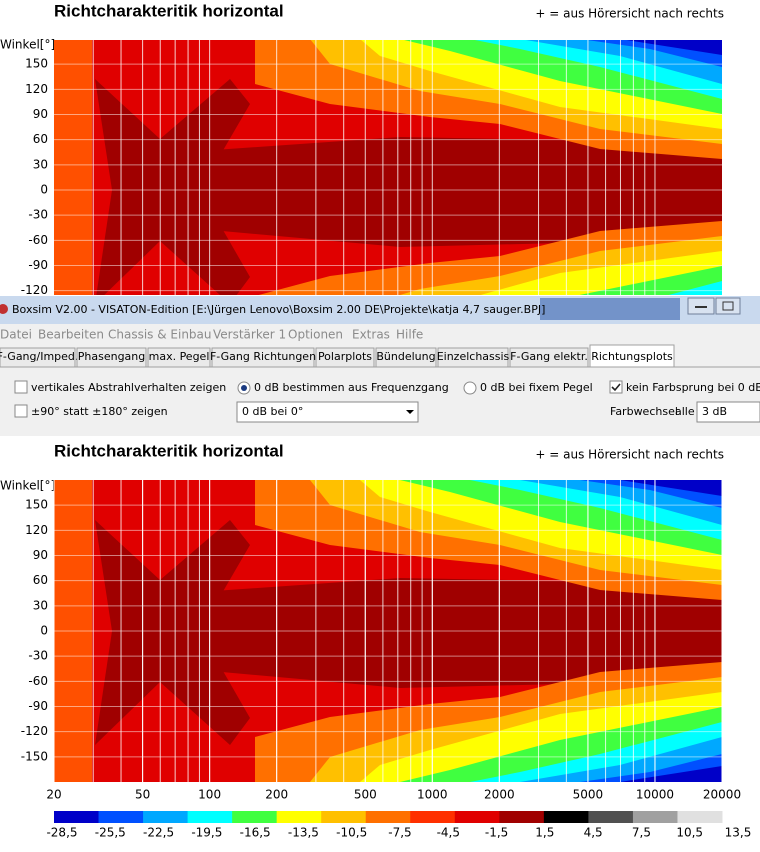 This screenshot has width=760, height=852. I want to click on maximize-button, so click(728, 306).